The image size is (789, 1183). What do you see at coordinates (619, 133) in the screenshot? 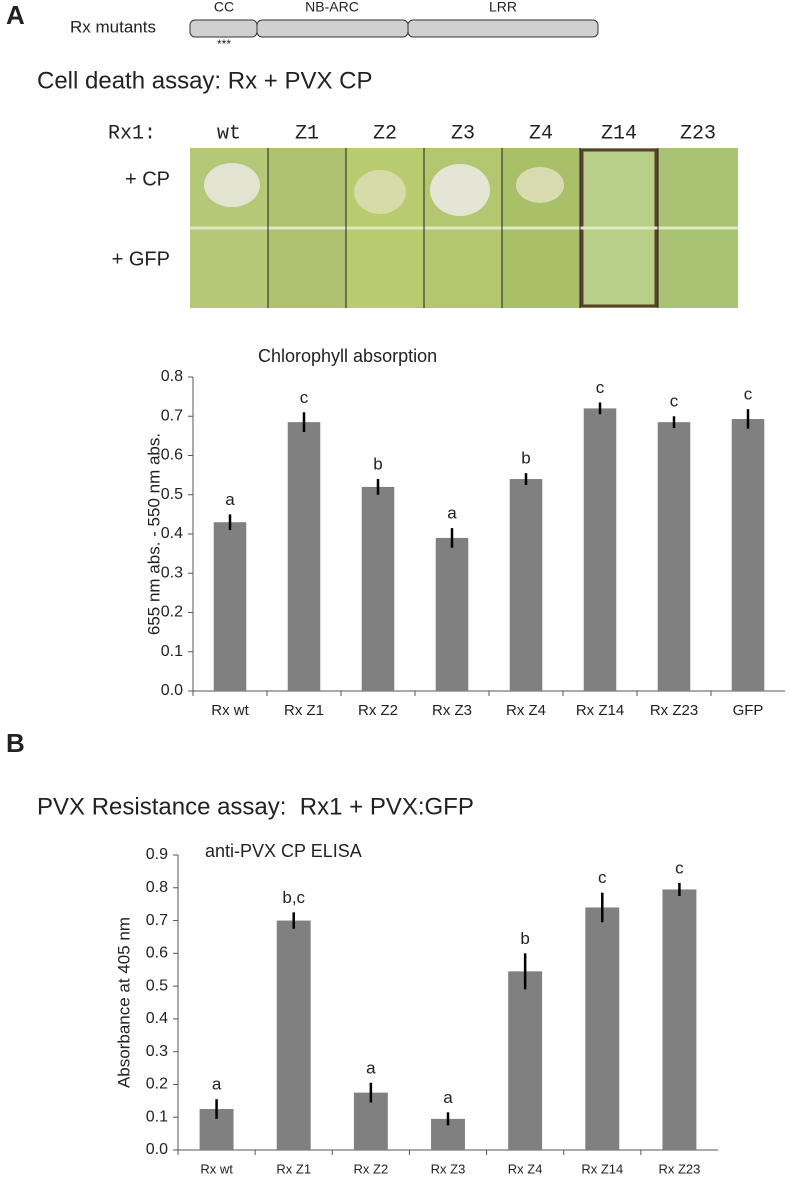
I see `photo-column: Z14` at bounding box center [619, 133].